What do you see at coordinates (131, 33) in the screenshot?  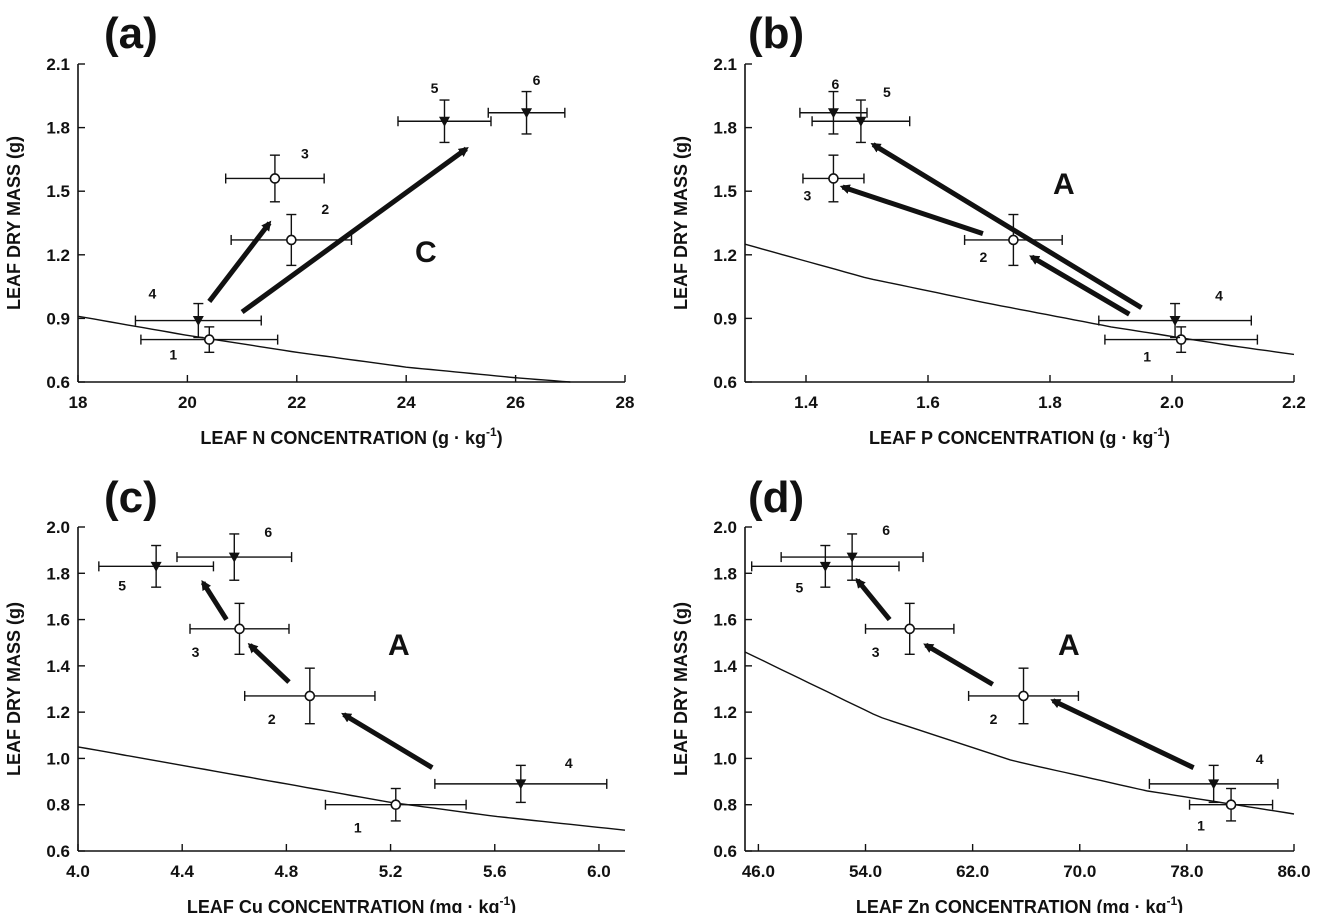 I see `panel-label: (a)` at bounding box center [131, 33].